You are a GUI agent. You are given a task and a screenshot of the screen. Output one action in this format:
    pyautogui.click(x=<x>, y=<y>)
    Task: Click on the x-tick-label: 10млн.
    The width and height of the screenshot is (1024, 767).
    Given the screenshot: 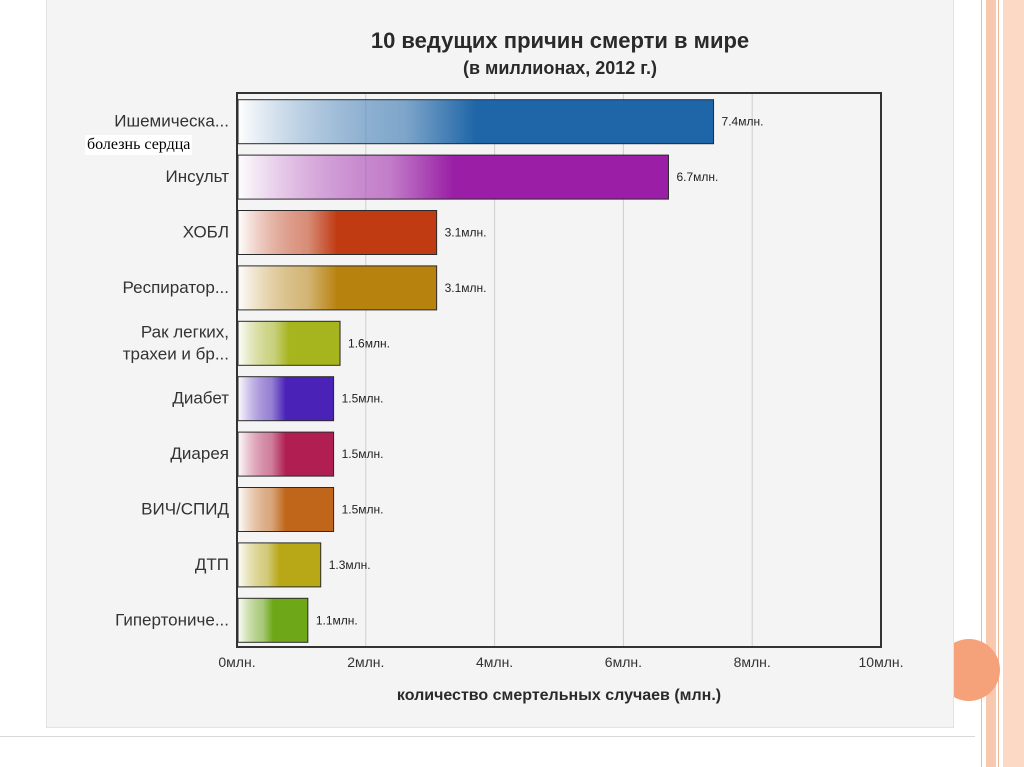 What is the action you would take?
    pyautogui.click(x=881, y=662)
    